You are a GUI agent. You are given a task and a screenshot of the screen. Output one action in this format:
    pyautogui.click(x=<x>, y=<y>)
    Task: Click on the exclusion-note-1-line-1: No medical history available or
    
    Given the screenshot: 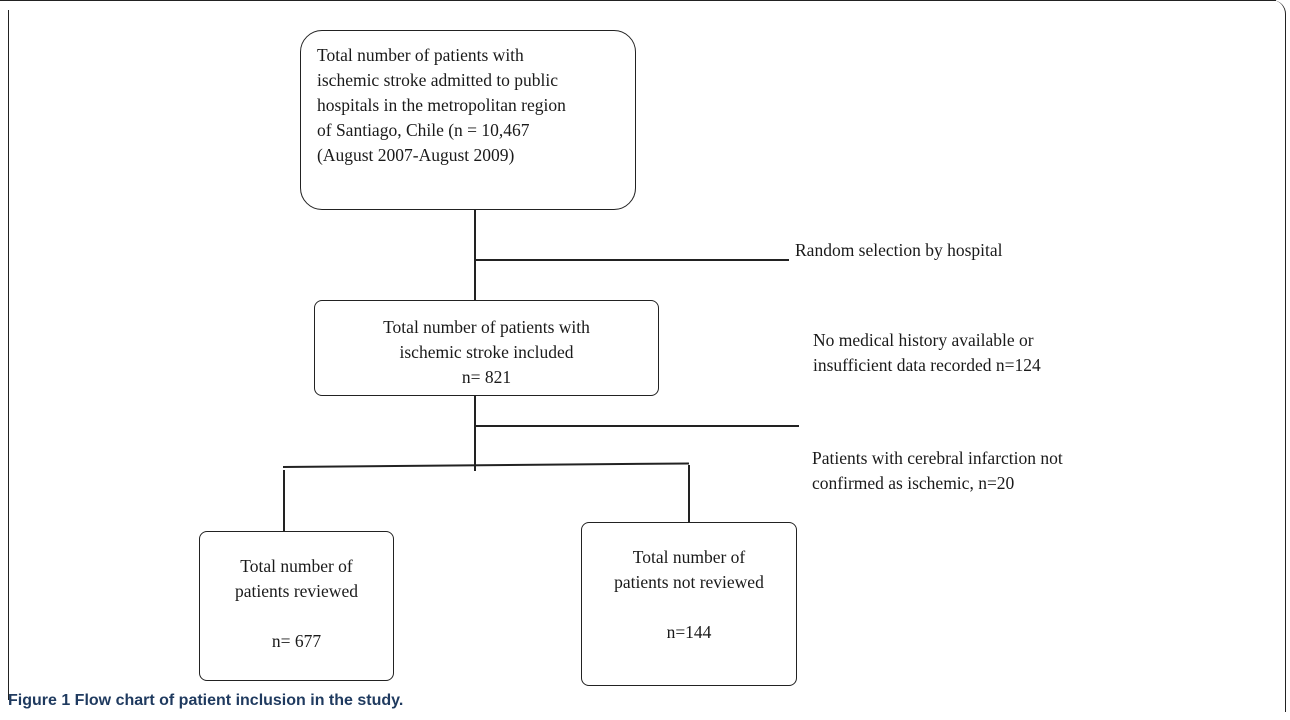 What is the action you would take?
    pyautogui.click(x=923, y=340)
    